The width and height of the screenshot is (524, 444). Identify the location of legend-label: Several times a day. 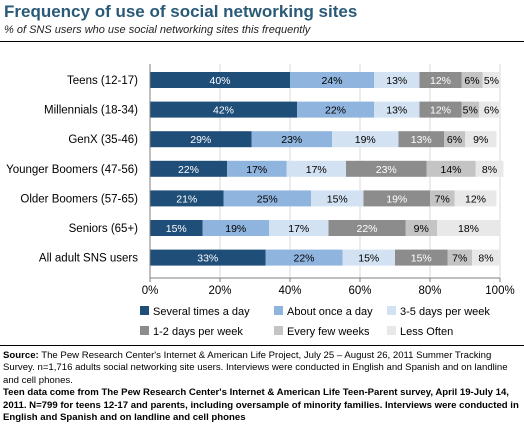
(201, 312).